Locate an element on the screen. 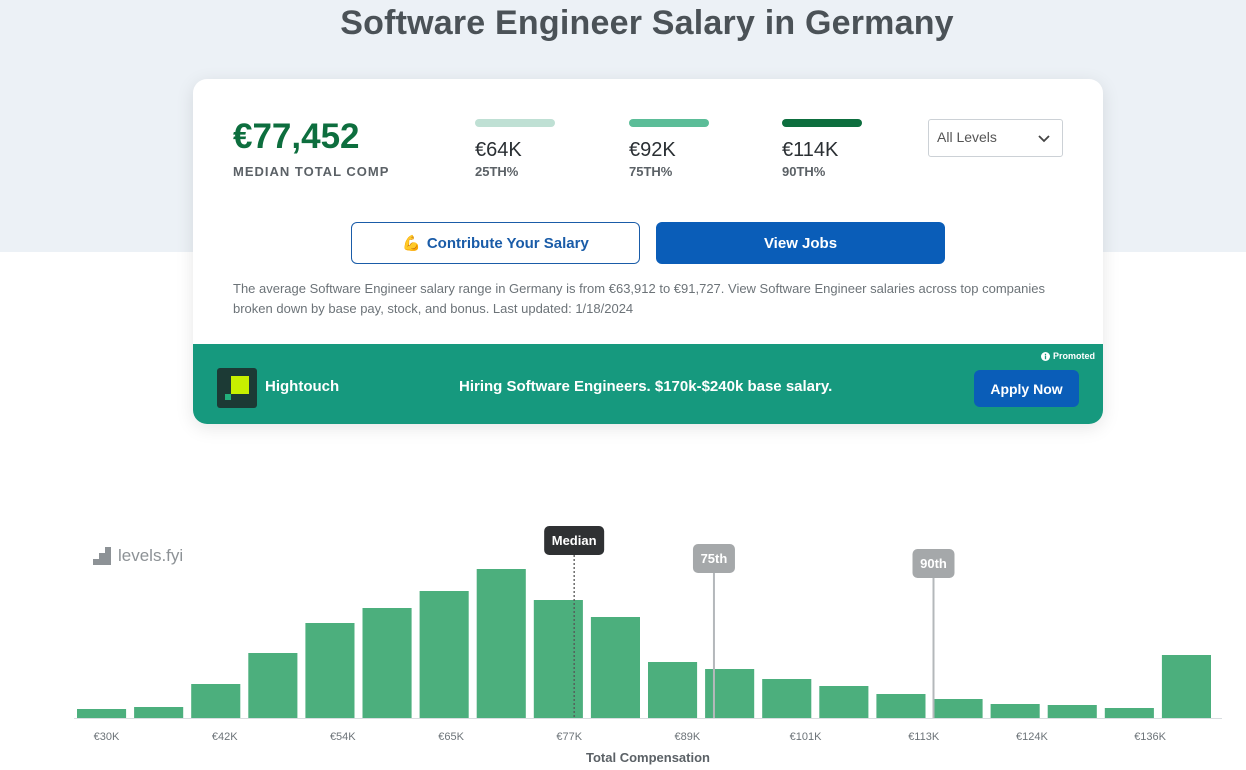 The width and height of the screenshot is (1246, 770). promoted-badge: Promoted is located at coordinates (1067, 356).